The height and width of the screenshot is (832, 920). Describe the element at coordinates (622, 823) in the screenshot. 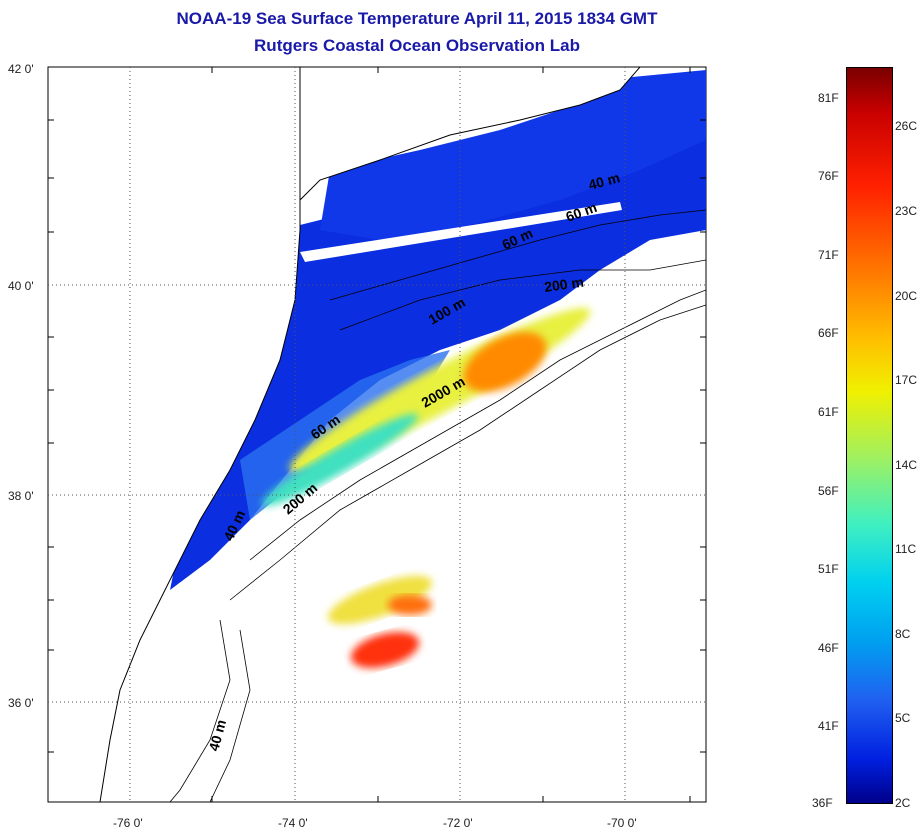

I see `lon-label: -70 0'` at that location.